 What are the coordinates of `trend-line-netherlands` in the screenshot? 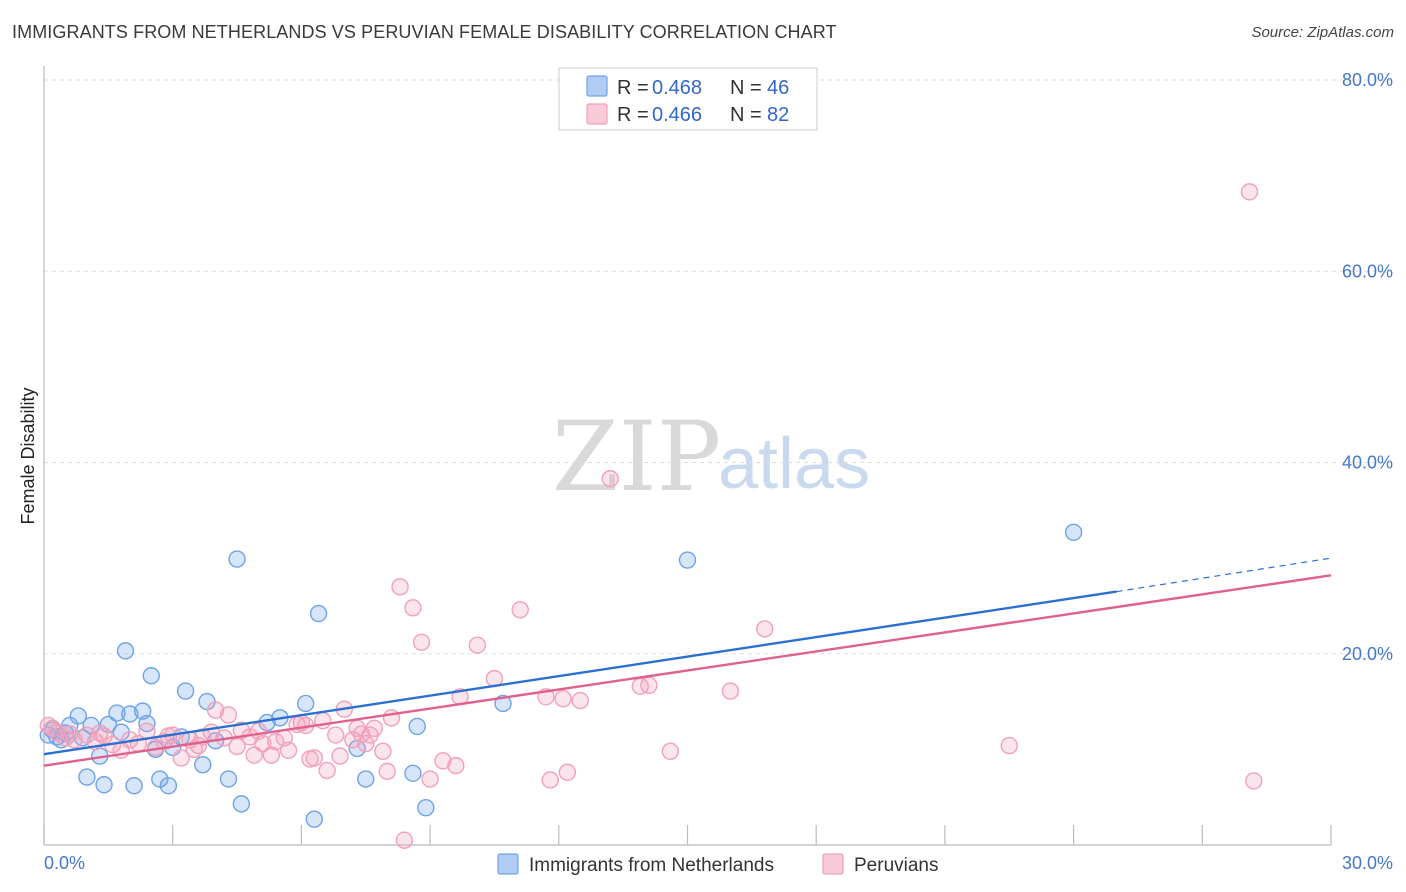 It's located at (580, 673).